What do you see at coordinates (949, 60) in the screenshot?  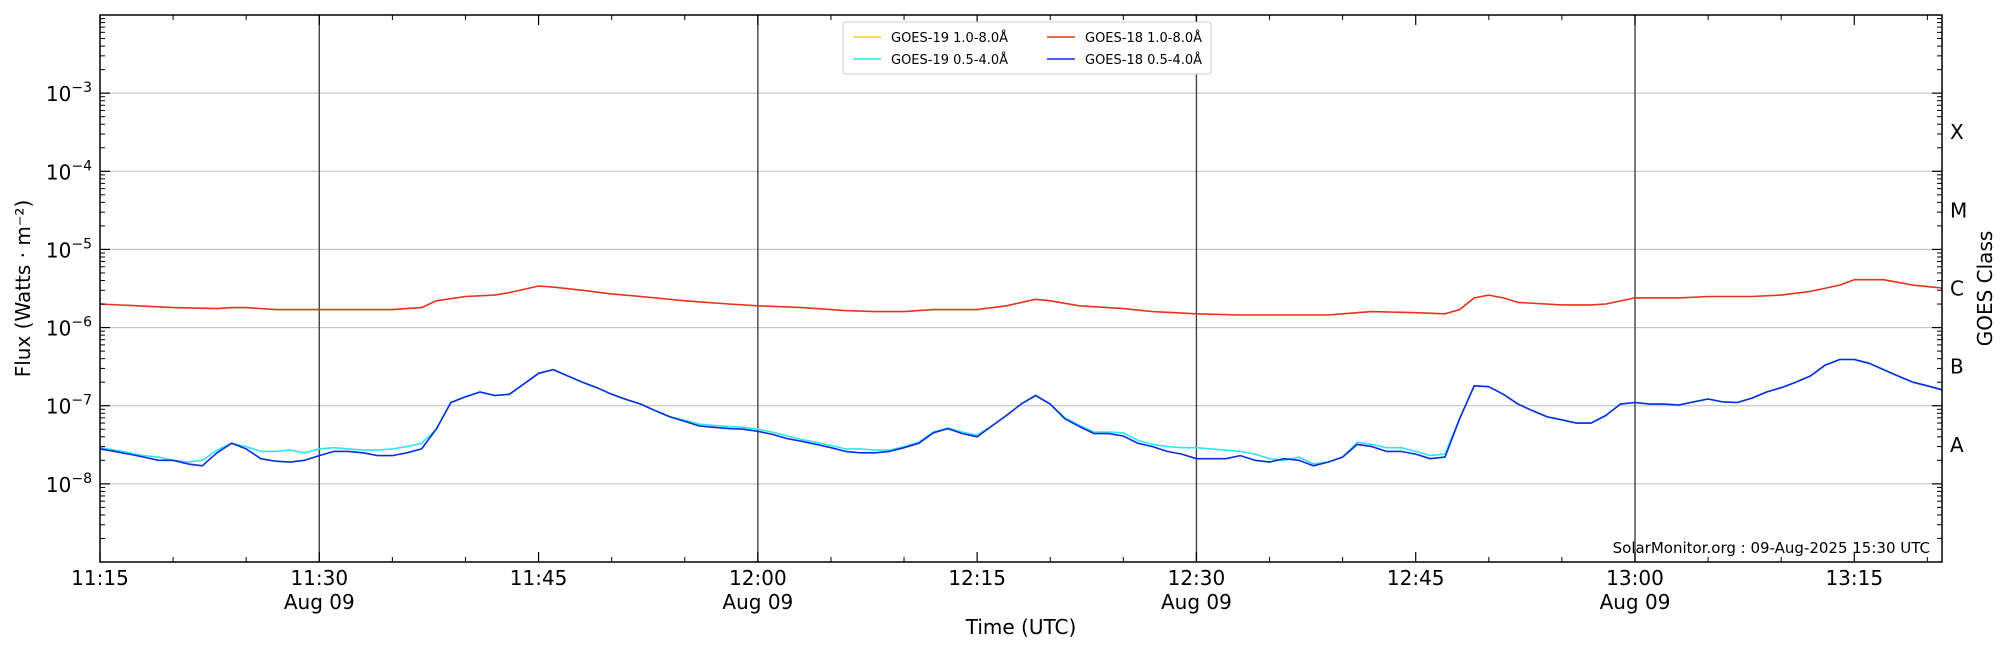 I see `legend-label-2: GOES-19 0.5-4.0Å` at bounding box center [949, 60].